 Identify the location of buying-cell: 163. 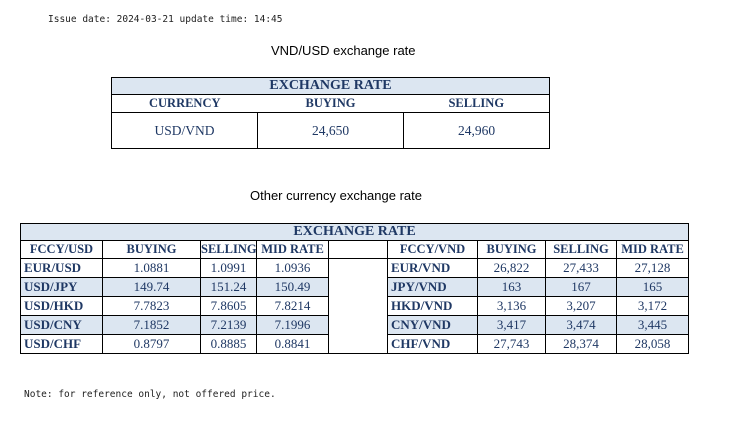
(511, 287).